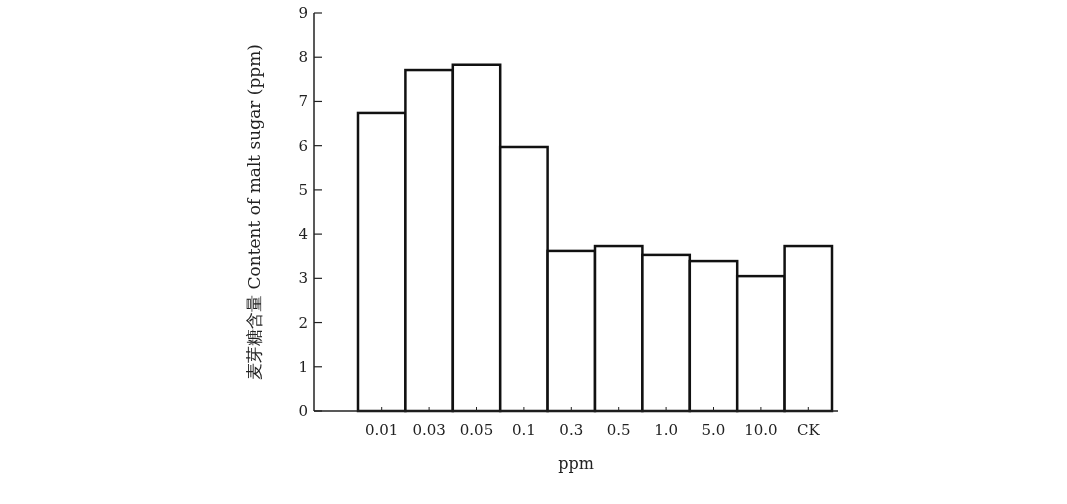  What do you see at coordinates (303, 278) in the screenshot?
I see `y-tick-label: 3` at bounding box center [303, 278].